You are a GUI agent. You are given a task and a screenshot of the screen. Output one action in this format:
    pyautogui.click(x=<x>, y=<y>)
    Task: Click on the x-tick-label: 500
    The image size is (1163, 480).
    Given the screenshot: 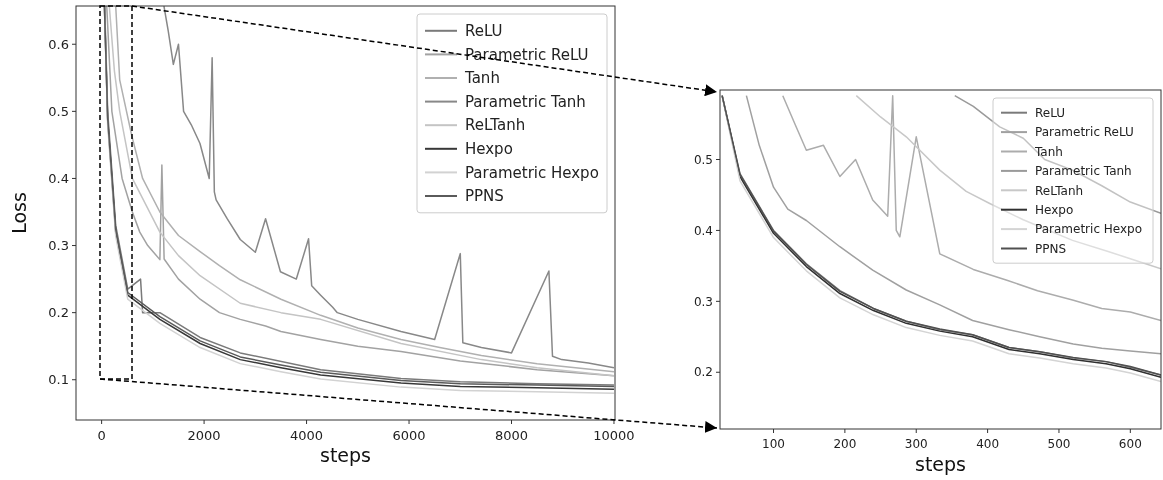 What is the action you would take?
    pyautogui.click(x=1059, y=444)
    